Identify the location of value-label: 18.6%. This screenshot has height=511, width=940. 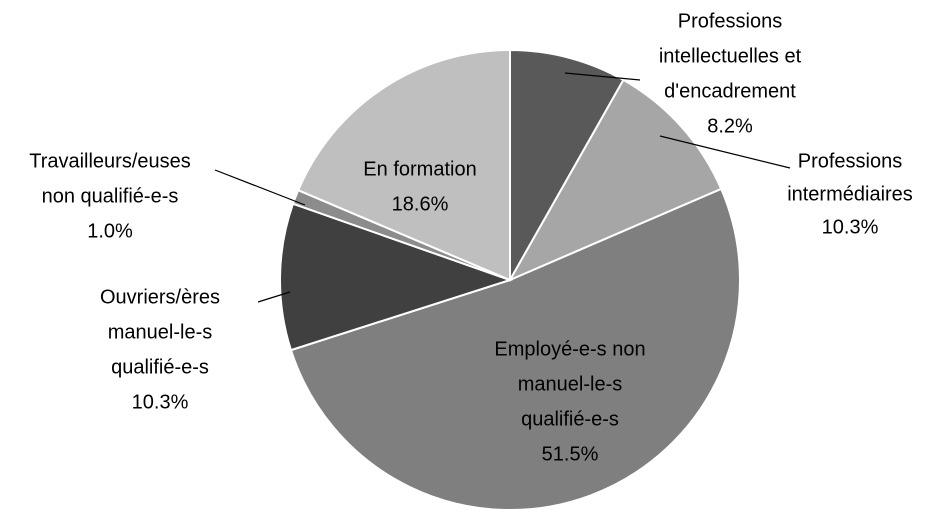
(420, 204).